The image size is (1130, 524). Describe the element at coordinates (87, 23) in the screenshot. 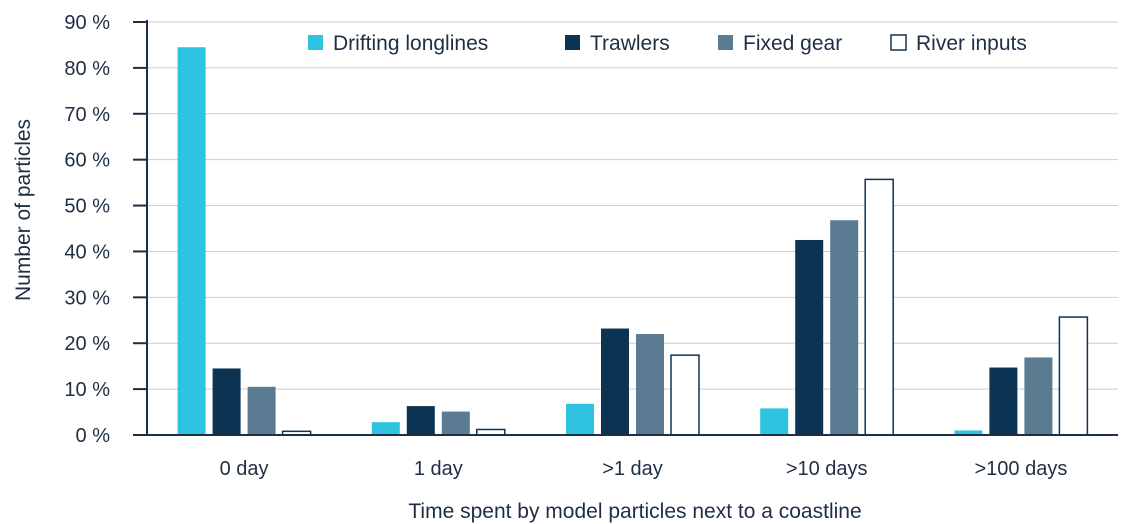

I see `y-tick-label: 90 %` at that location.